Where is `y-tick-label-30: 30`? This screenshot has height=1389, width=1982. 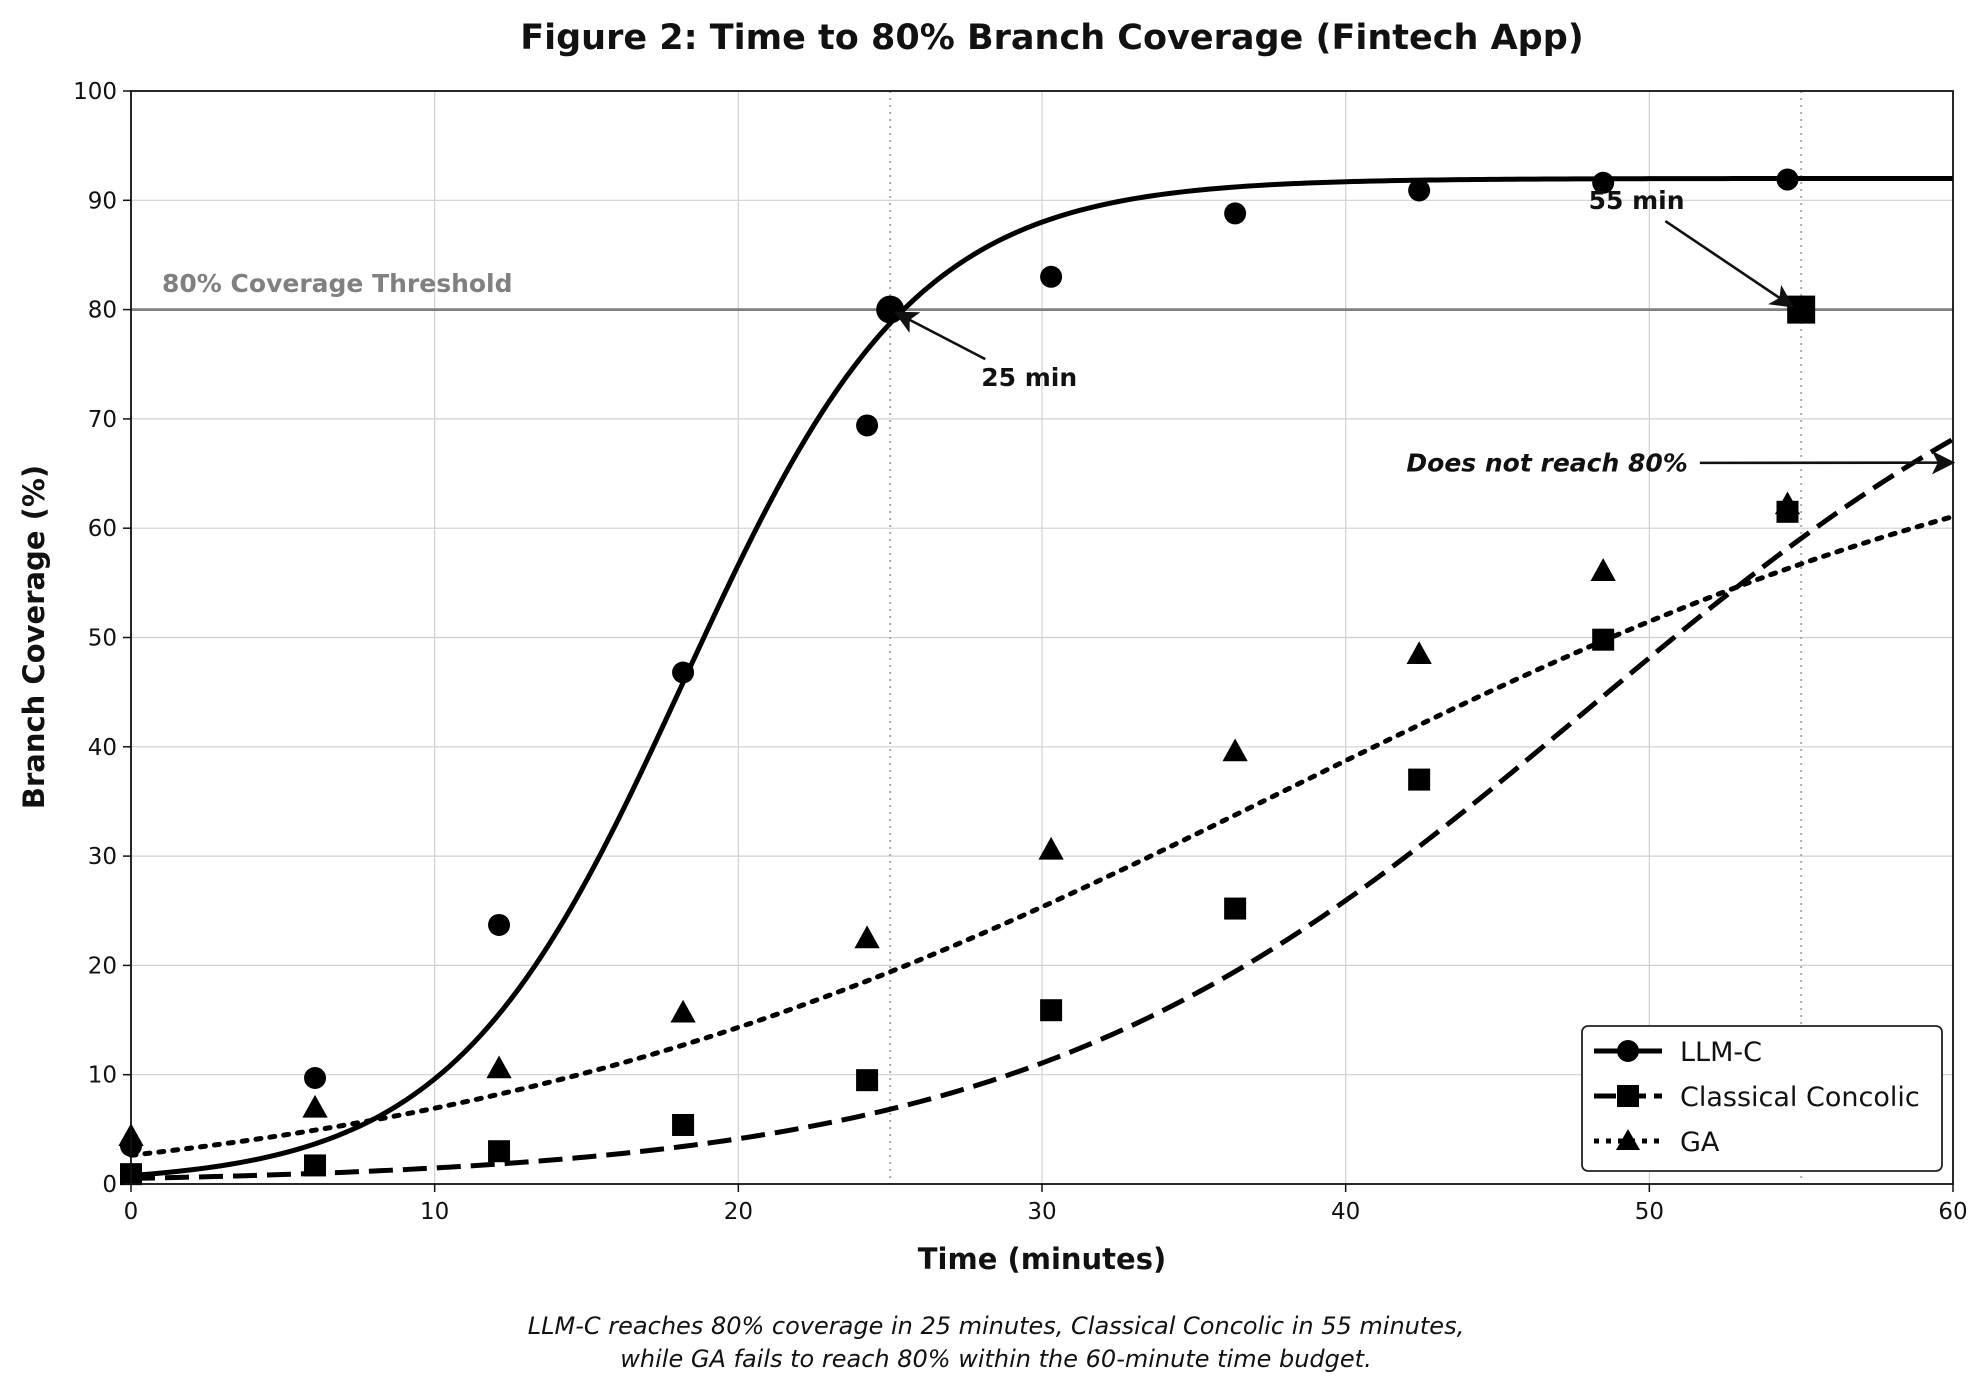
y-tick-label-30: 30 is located at coordinates (102, 857).